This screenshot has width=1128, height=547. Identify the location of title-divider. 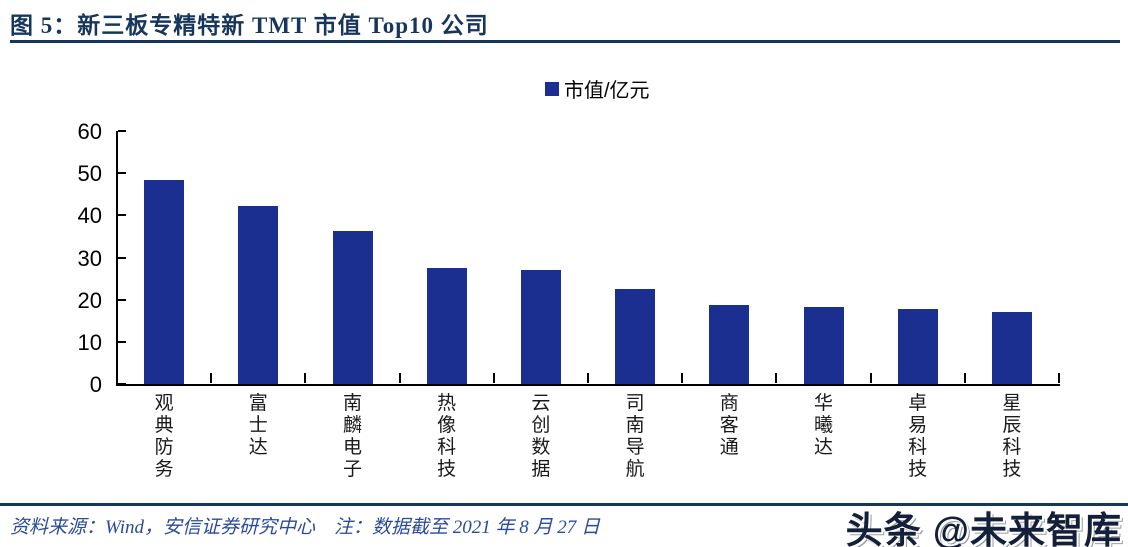
(565, 41).